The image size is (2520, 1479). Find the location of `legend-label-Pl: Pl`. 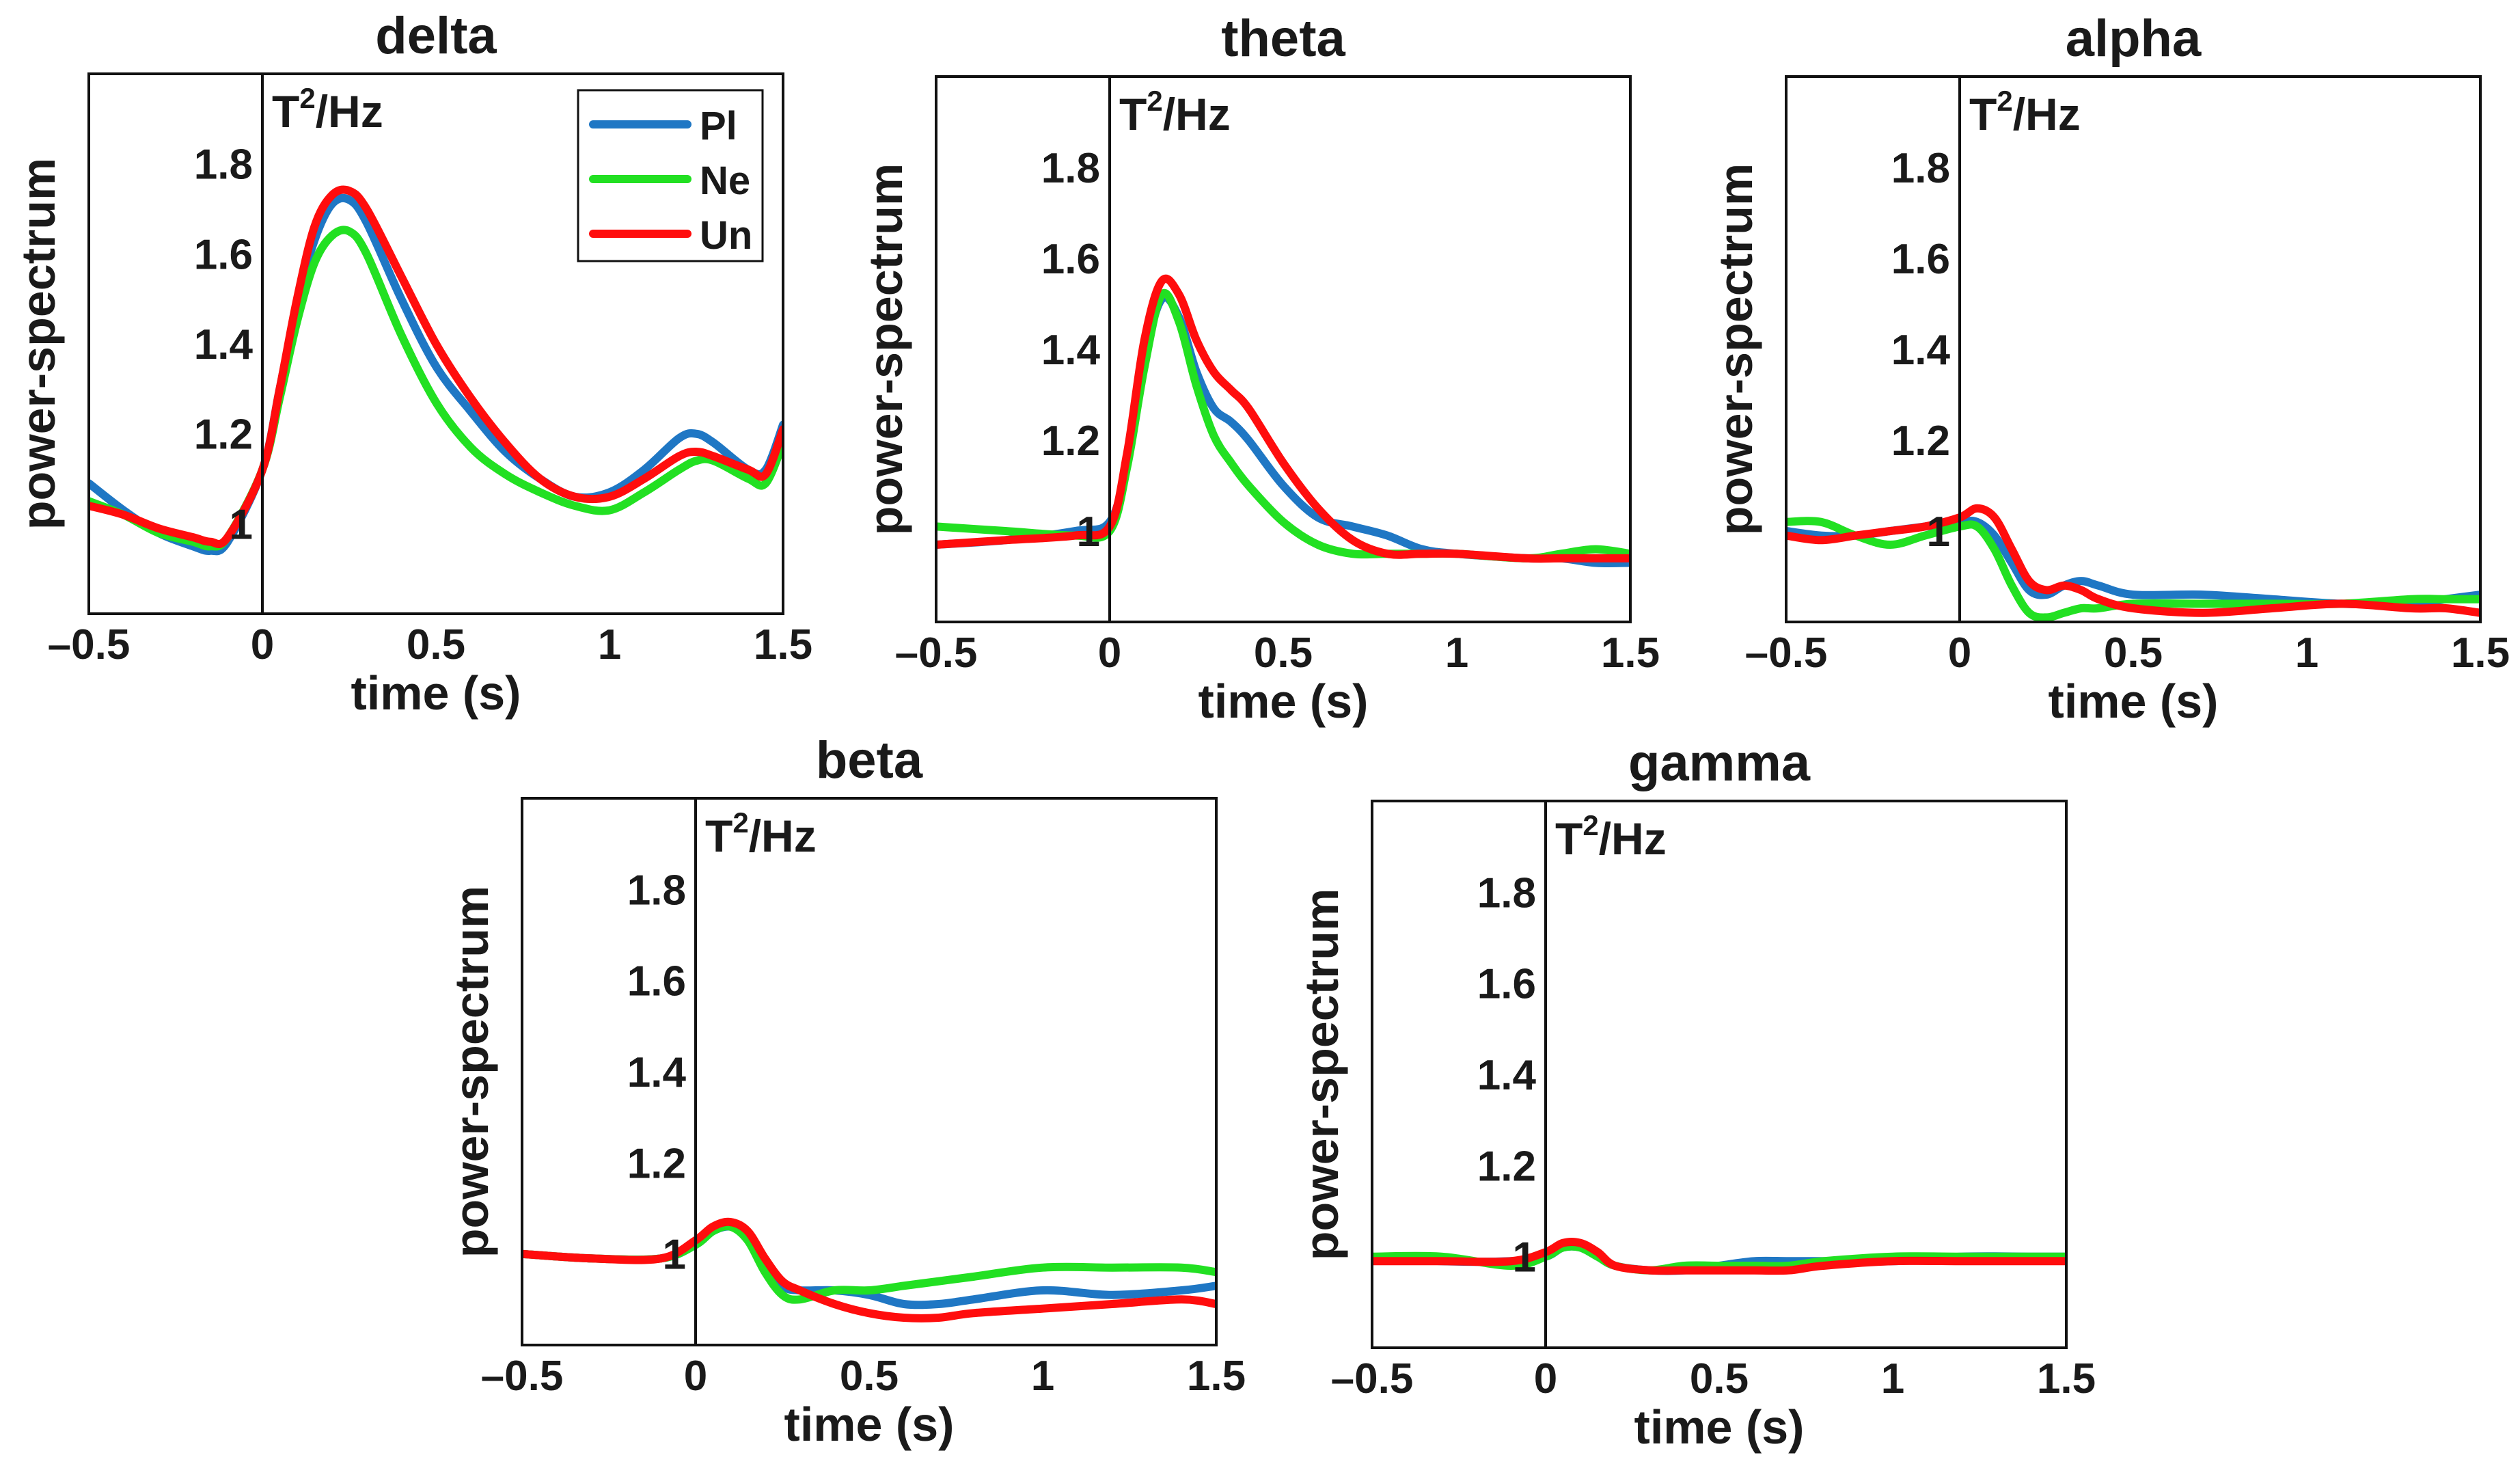

legend-label-Pl: Pl is located at coordinates (718, 126).